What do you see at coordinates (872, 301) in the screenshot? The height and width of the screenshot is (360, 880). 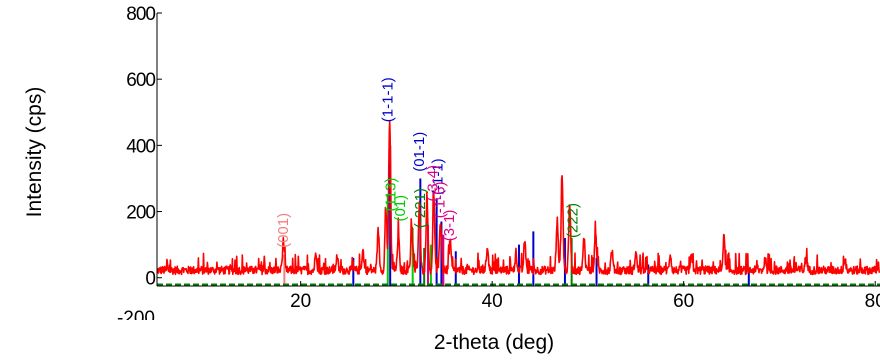 I see `x-tick-label: 80` at bounding box center [872, 301].